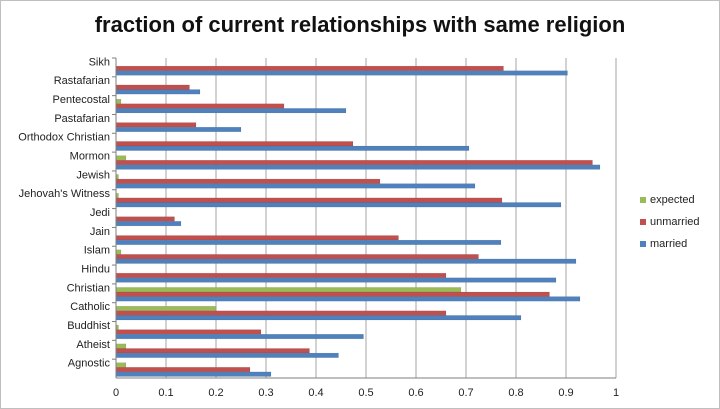 This screenshot has width=720, height=409. What do you see at coordinates (116, 393) in the screenshot?
I see `x-tick-label: 0` at bounding box center [116, 393].